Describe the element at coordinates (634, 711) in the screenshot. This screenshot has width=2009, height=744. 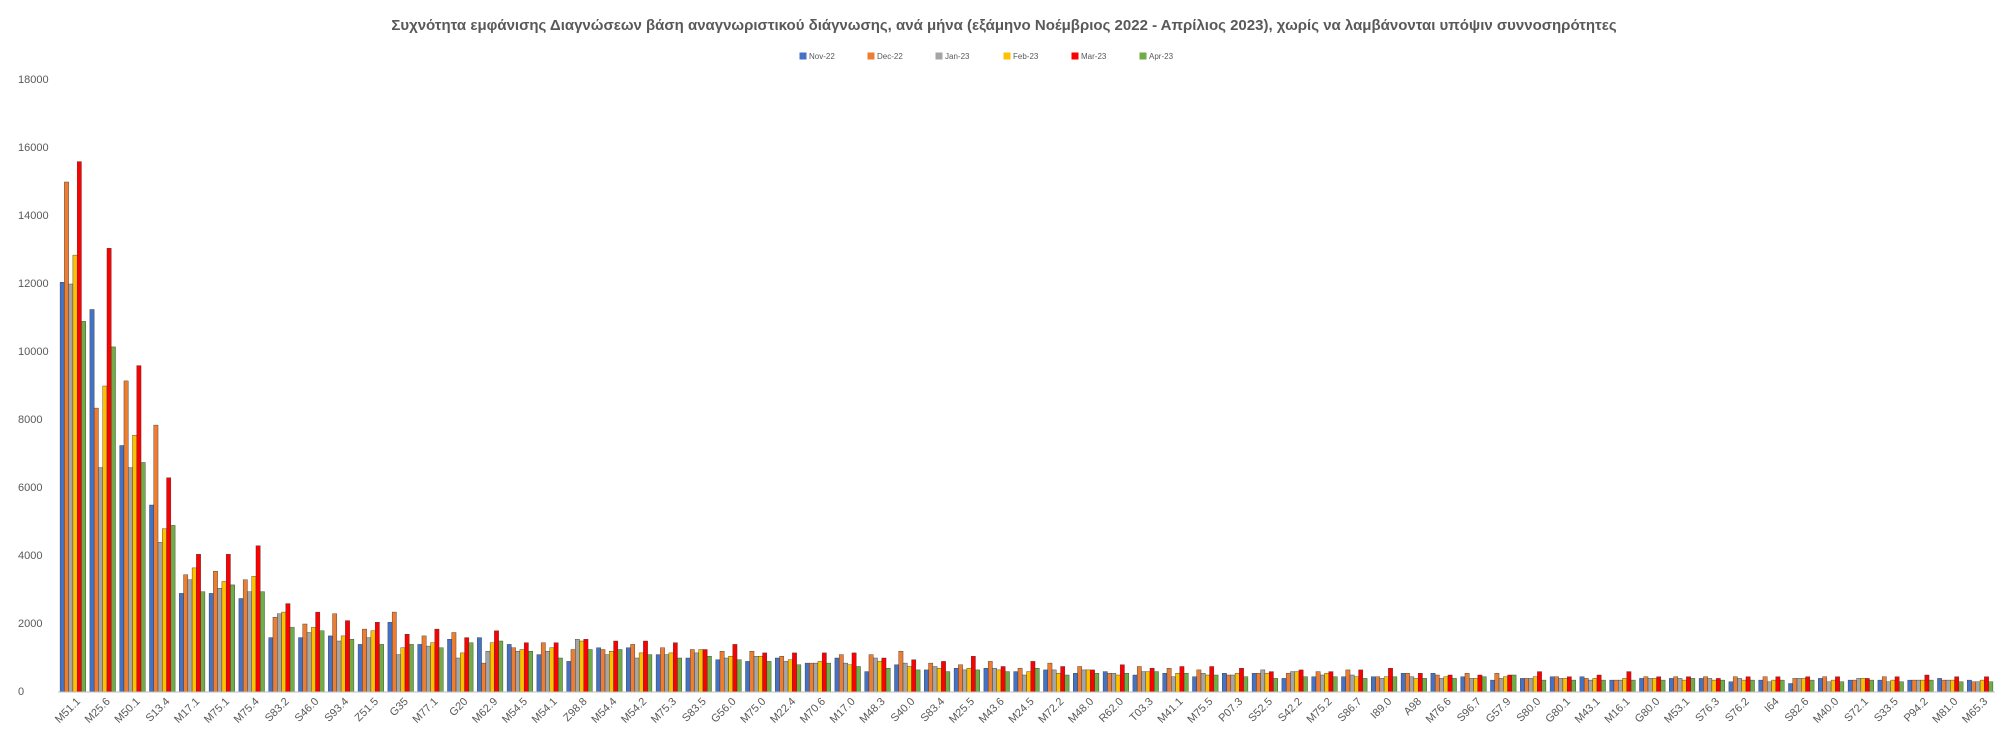
I see `x-tick-label: M54.2` at that location.